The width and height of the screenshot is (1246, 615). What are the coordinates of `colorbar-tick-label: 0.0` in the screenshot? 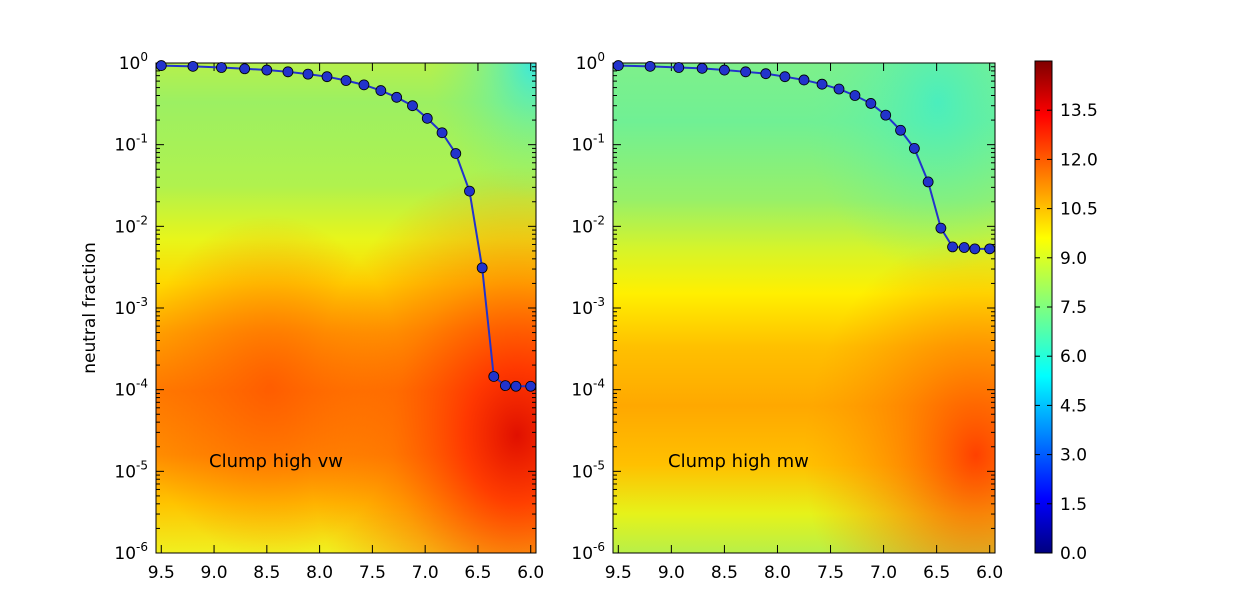 It's located at (1073, 554).